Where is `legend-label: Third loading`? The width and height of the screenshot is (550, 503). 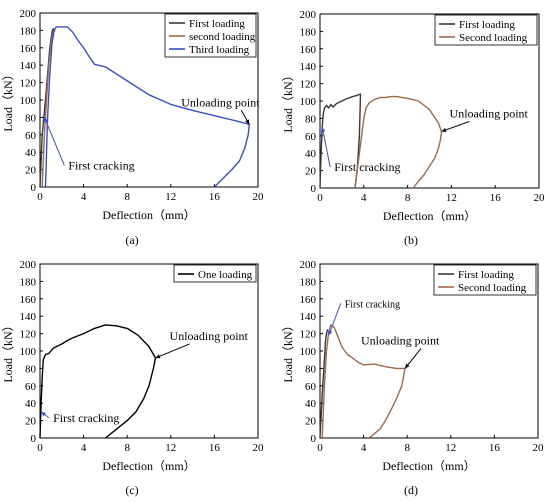 legend-label: Third loading is located at coordinates (219, 50).